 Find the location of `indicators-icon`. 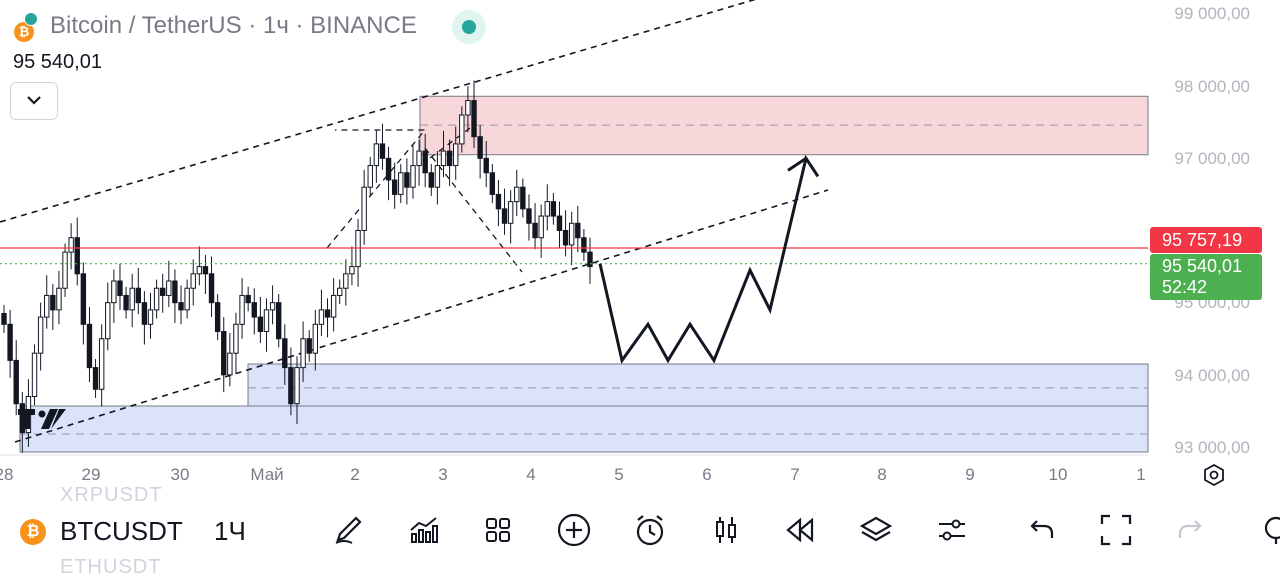

indicators-icon is located at coordinates (423, 530).